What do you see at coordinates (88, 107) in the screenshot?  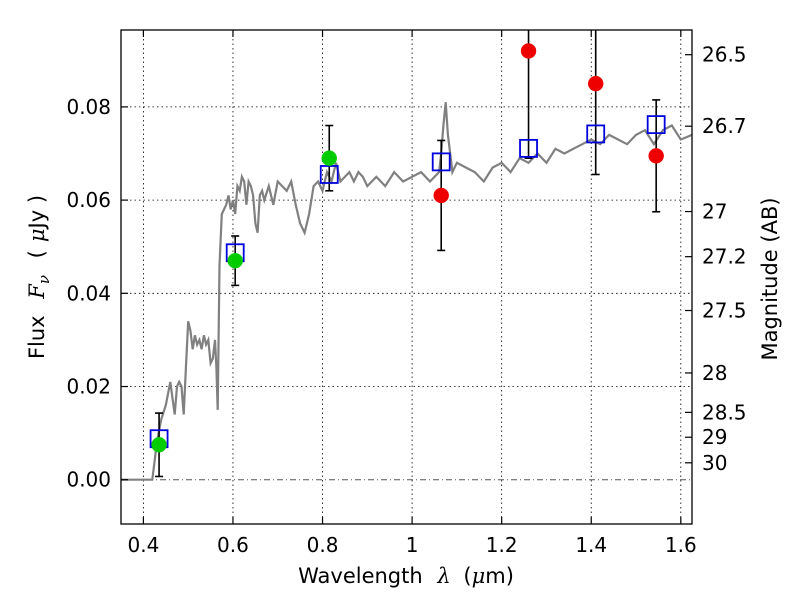 I see `y-tick-label: 0.08` at bounding box center [88, 107].